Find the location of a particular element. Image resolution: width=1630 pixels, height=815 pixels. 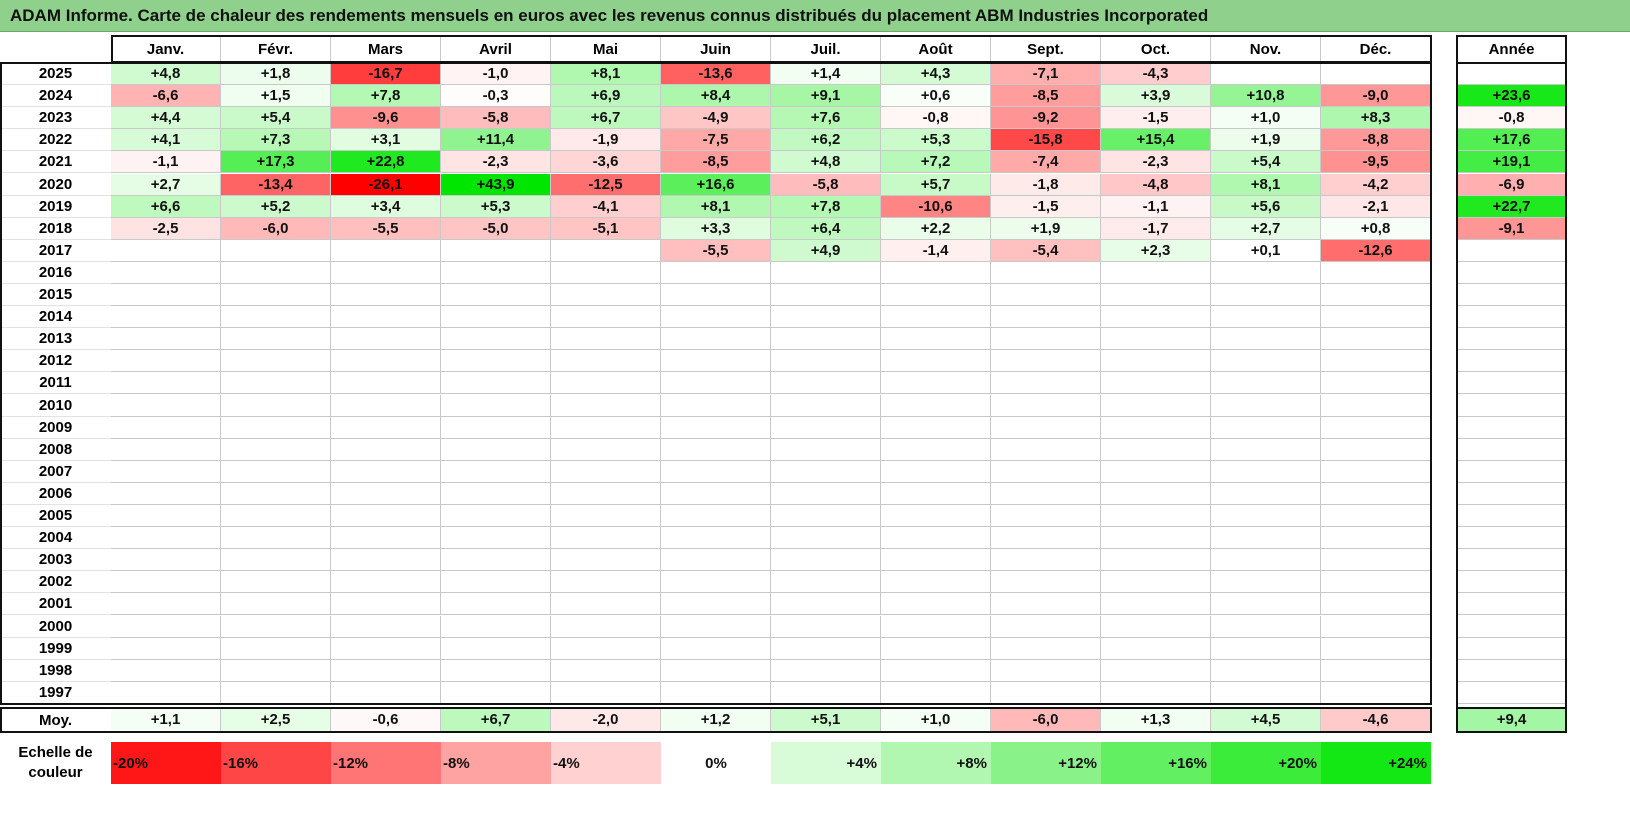

heatmap-cell: -12,6 is located at coordinates (1376, 250).